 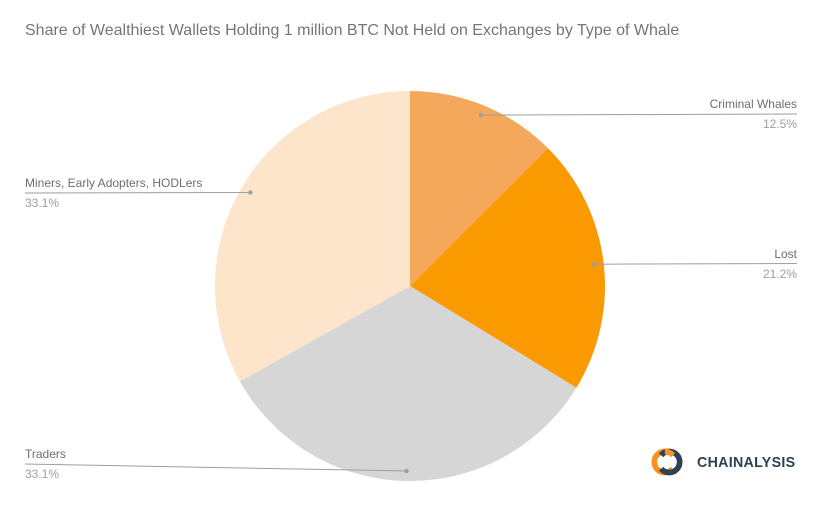 I want to click on callout-label-traders: Traders 33.1%, so click(x=45, y=464).